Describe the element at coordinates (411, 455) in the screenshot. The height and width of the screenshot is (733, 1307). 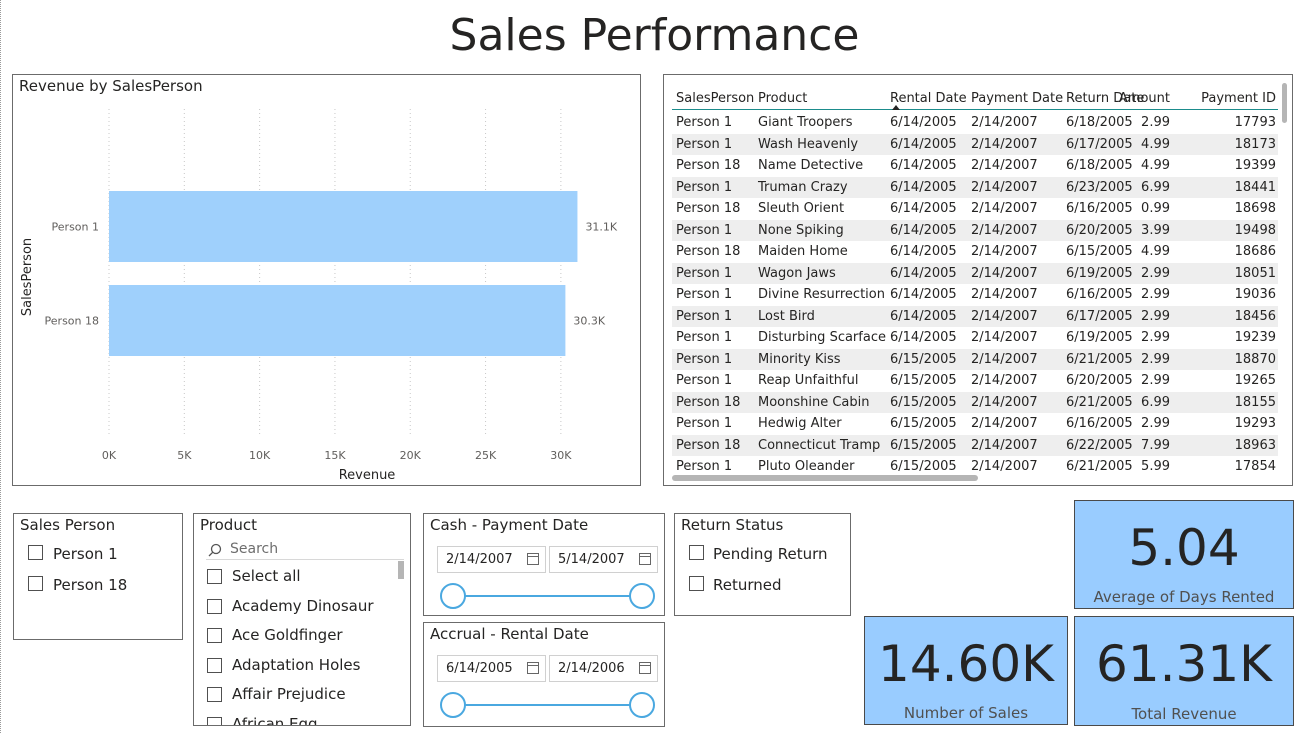
I see `x-tick-label: 20K` at that location.